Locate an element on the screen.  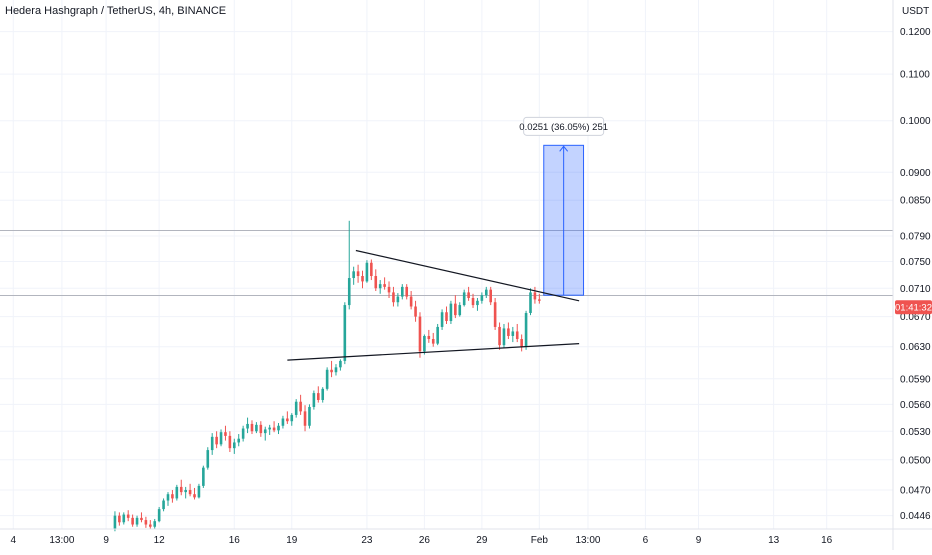
y-tick-label: 0.0630 is located at coordinates (915, 347).